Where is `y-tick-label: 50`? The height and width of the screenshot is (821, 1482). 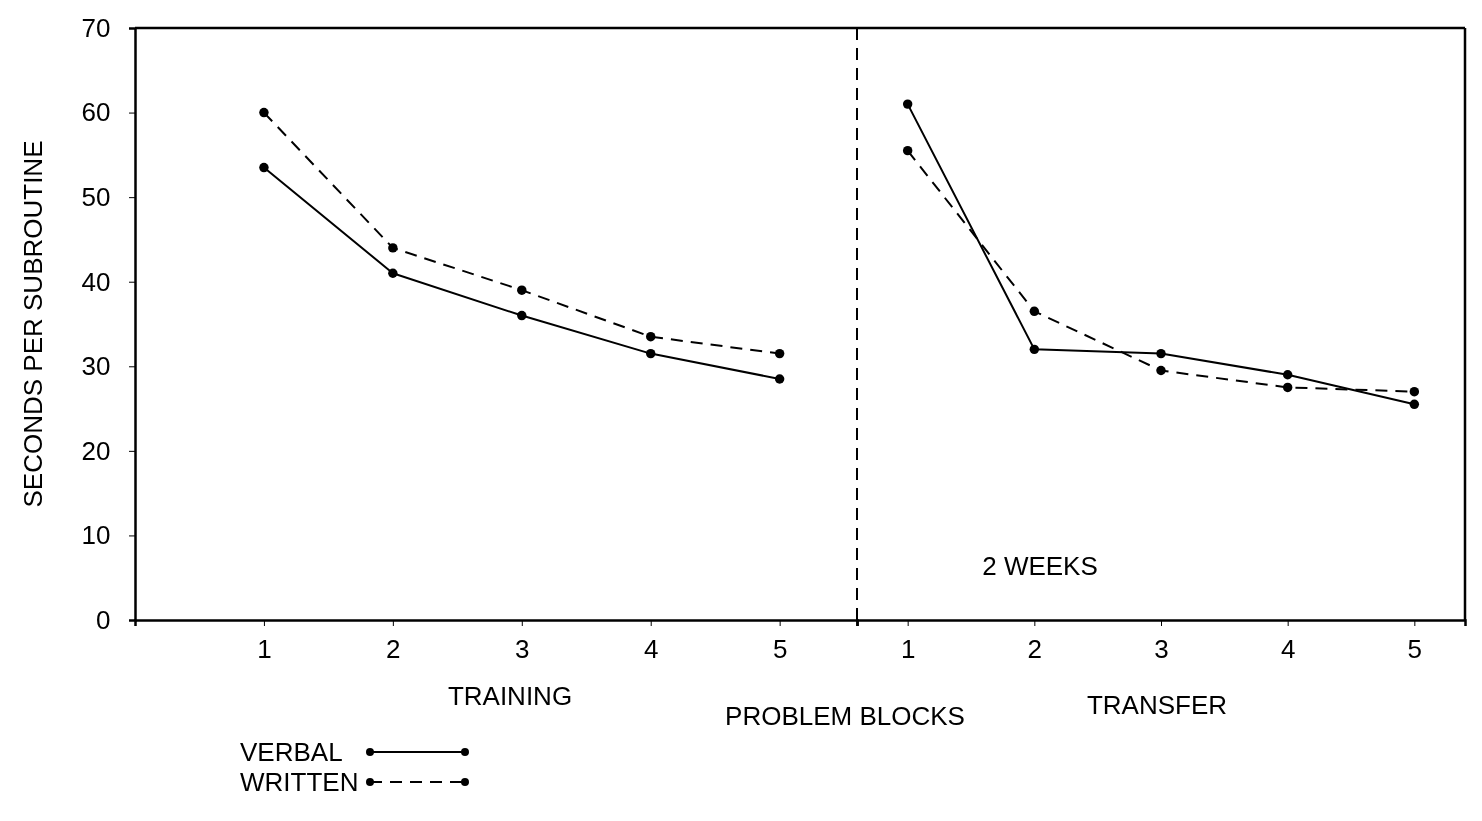 y-tick-label: 50 is located at coordinates (96, 196).